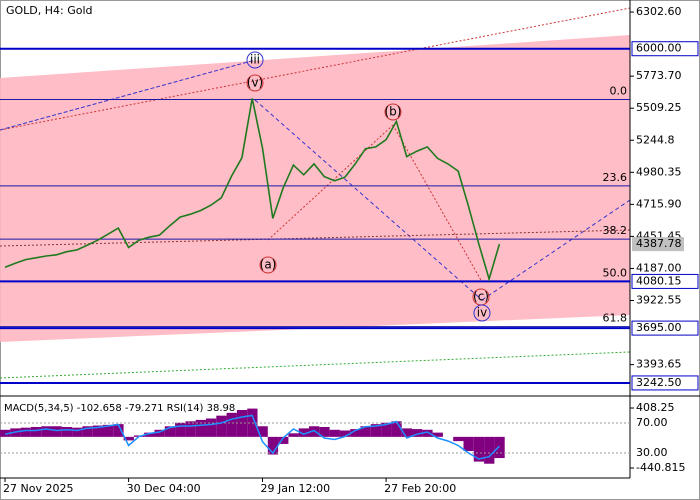 This screenshot has height=500, width=700. Describe the element at coordinates (420, 488) in the screenshot. I see `x-tick-label: 27 Feb 20:00` at that location.